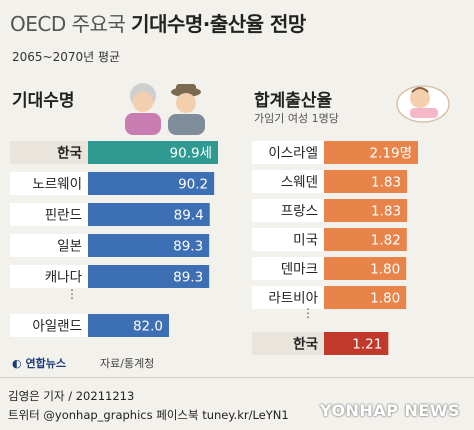 This screenshot has width=474, height=430. I want to click on life-section-title: 기대수명, so click(43, 101).